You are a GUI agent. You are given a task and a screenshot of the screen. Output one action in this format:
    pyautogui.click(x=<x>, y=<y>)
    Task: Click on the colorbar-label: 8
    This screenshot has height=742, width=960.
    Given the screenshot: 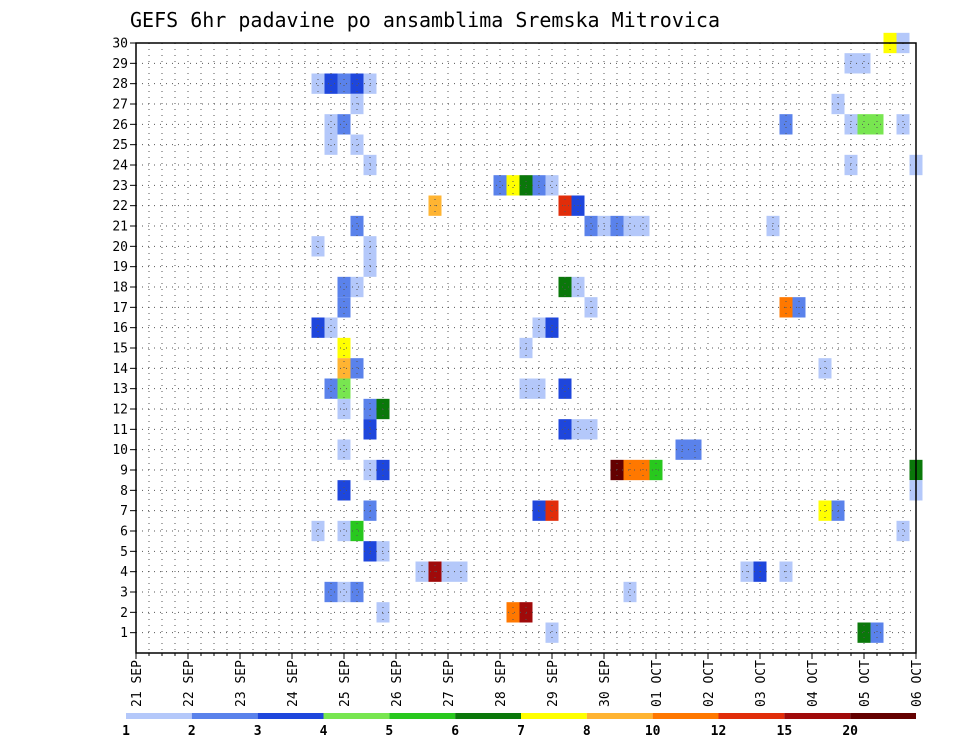 What is the action you would take?
    pyautogui.click(x=587, y=731)
    